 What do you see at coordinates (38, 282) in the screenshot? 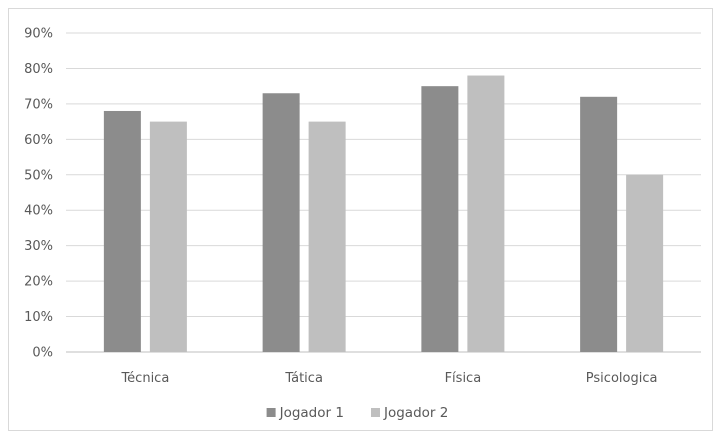
I see `y-tick-label: 20%` at bounding box center [38, 282].